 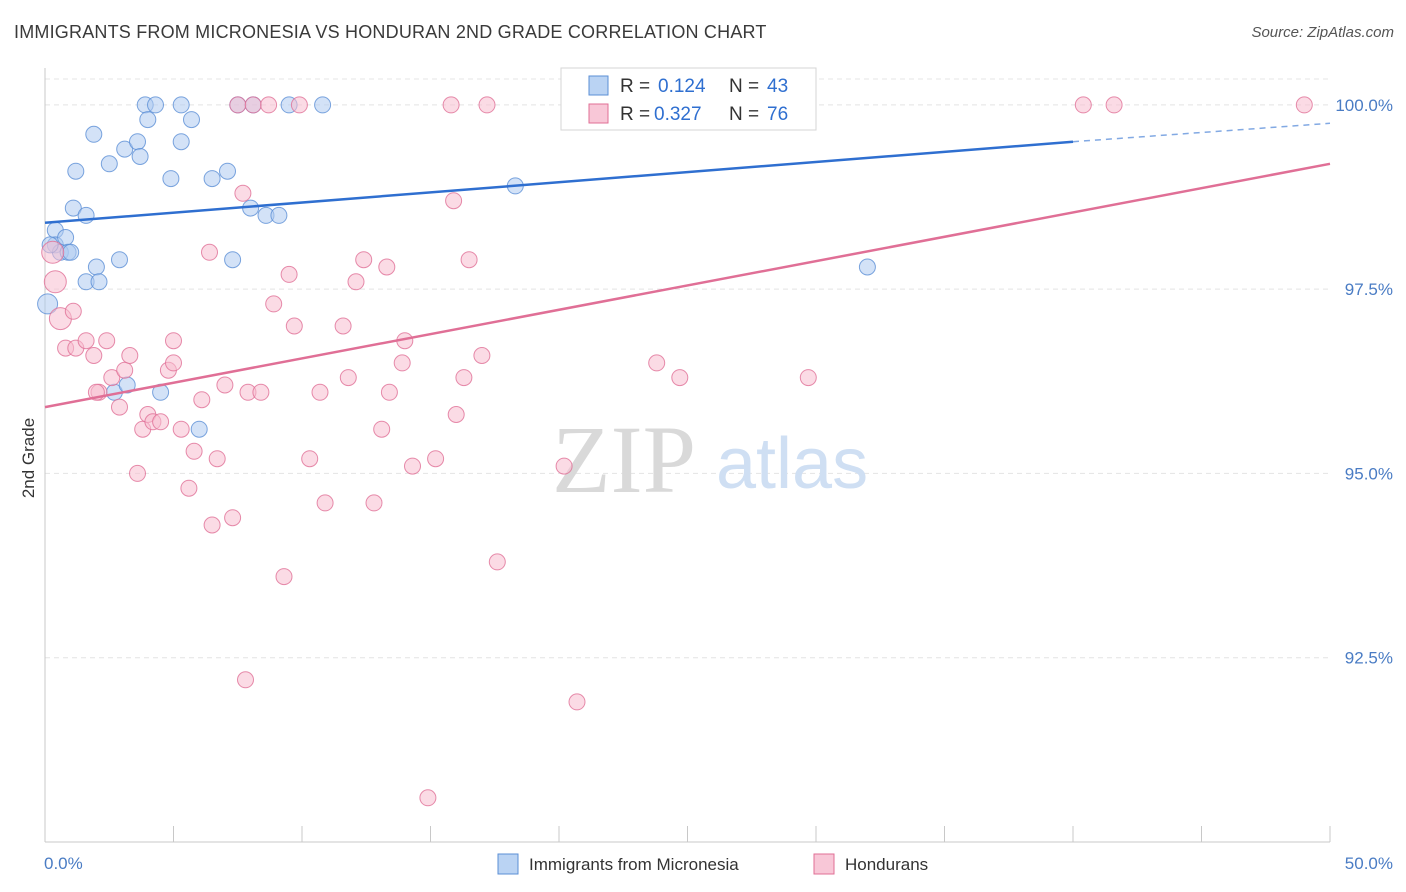 What do you see at coordinates (624, 459) in the screenshot?
I see `watermark-zip: ZIP` at bounding box center [624, 459].